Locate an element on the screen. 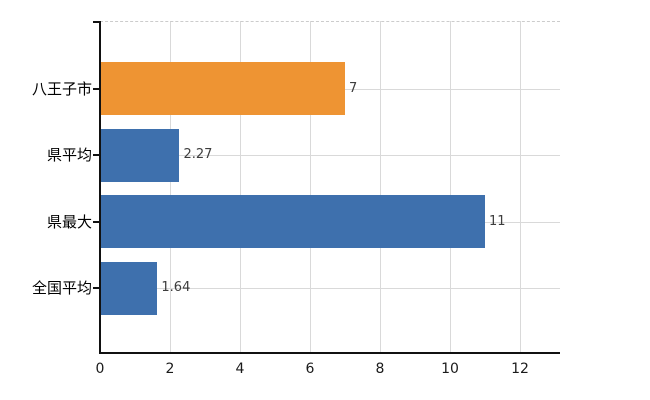  value-label: 7 is located at coordinates (353, 88).